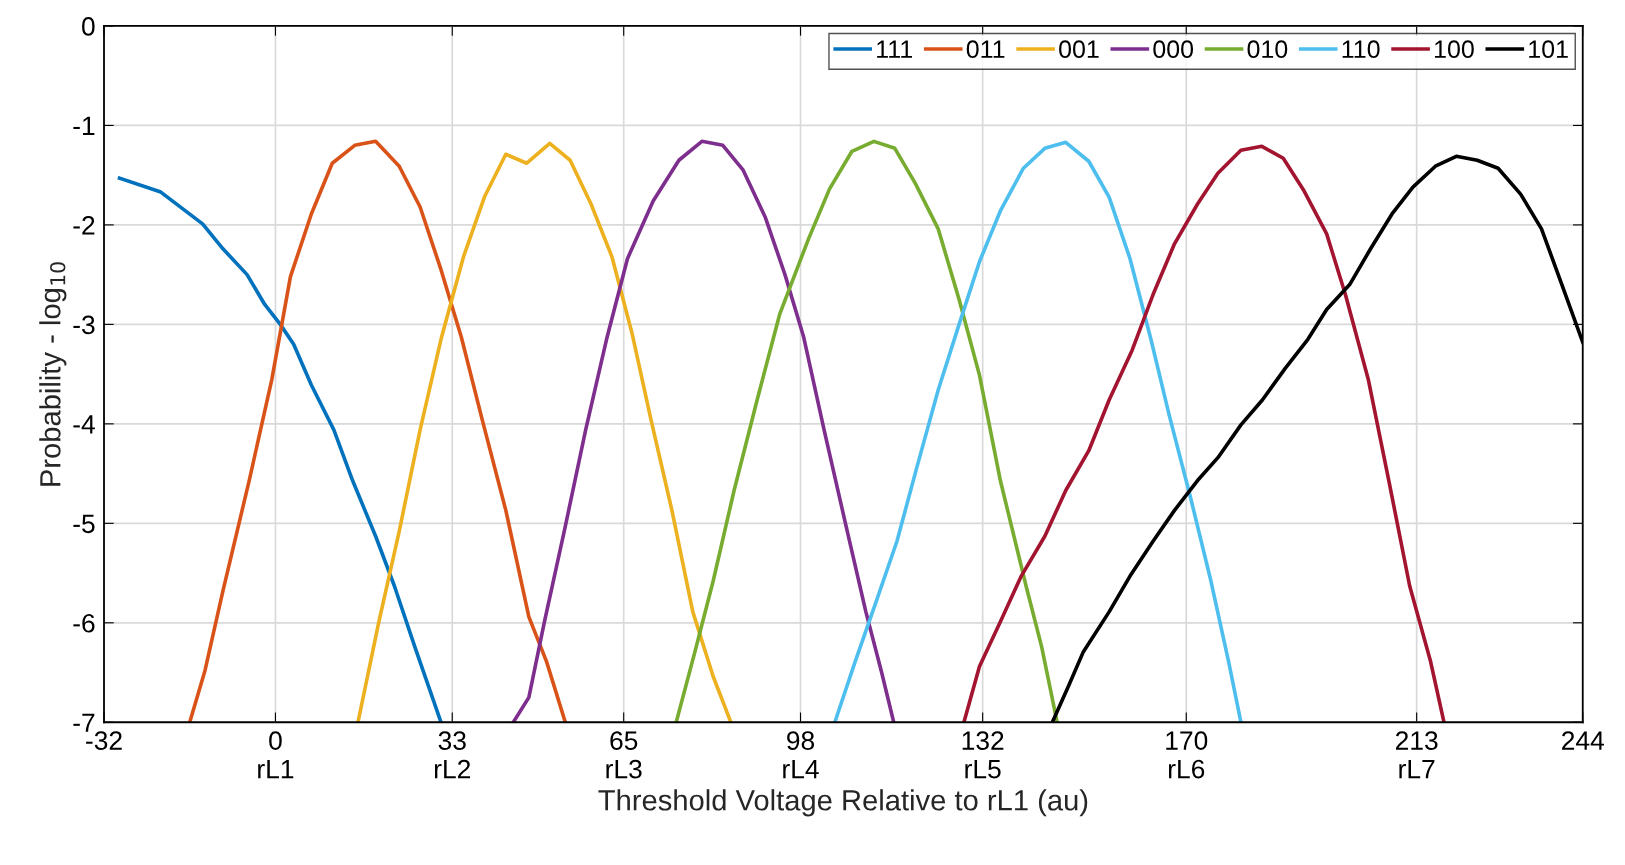 This screenshot has height=865, width=1625. What do you see at coordinates (84, 722) in the screenshot?
I see `y-tick-label: -7` at bounding box center [84, 722].